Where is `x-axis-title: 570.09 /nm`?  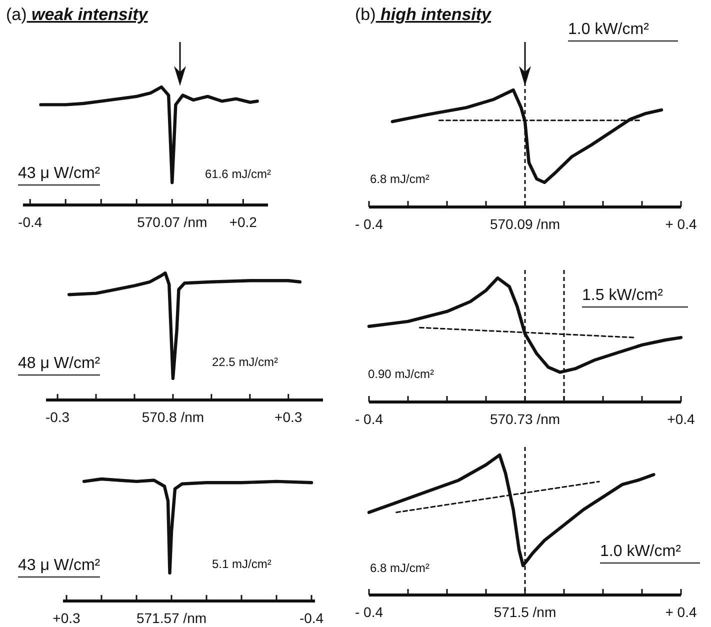
x-axis-title: 570.09 /nm is located at coordinates (525, 224).